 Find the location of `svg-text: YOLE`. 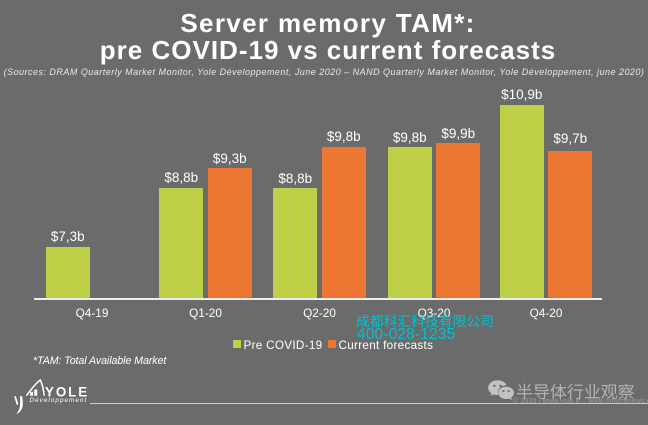

svg-text: YOLE is located at coordinates (67, 392).